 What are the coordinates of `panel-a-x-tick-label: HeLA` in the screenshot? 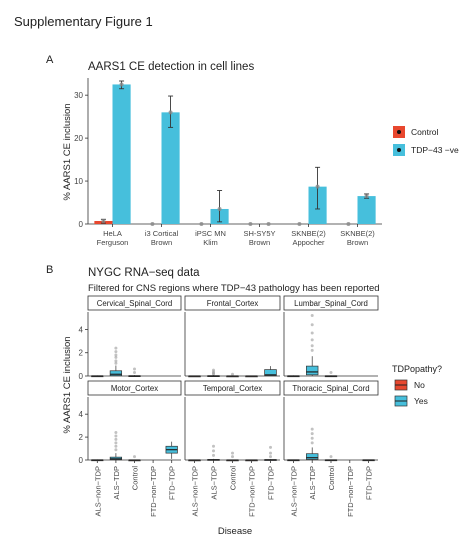 It's located at (112, 233).